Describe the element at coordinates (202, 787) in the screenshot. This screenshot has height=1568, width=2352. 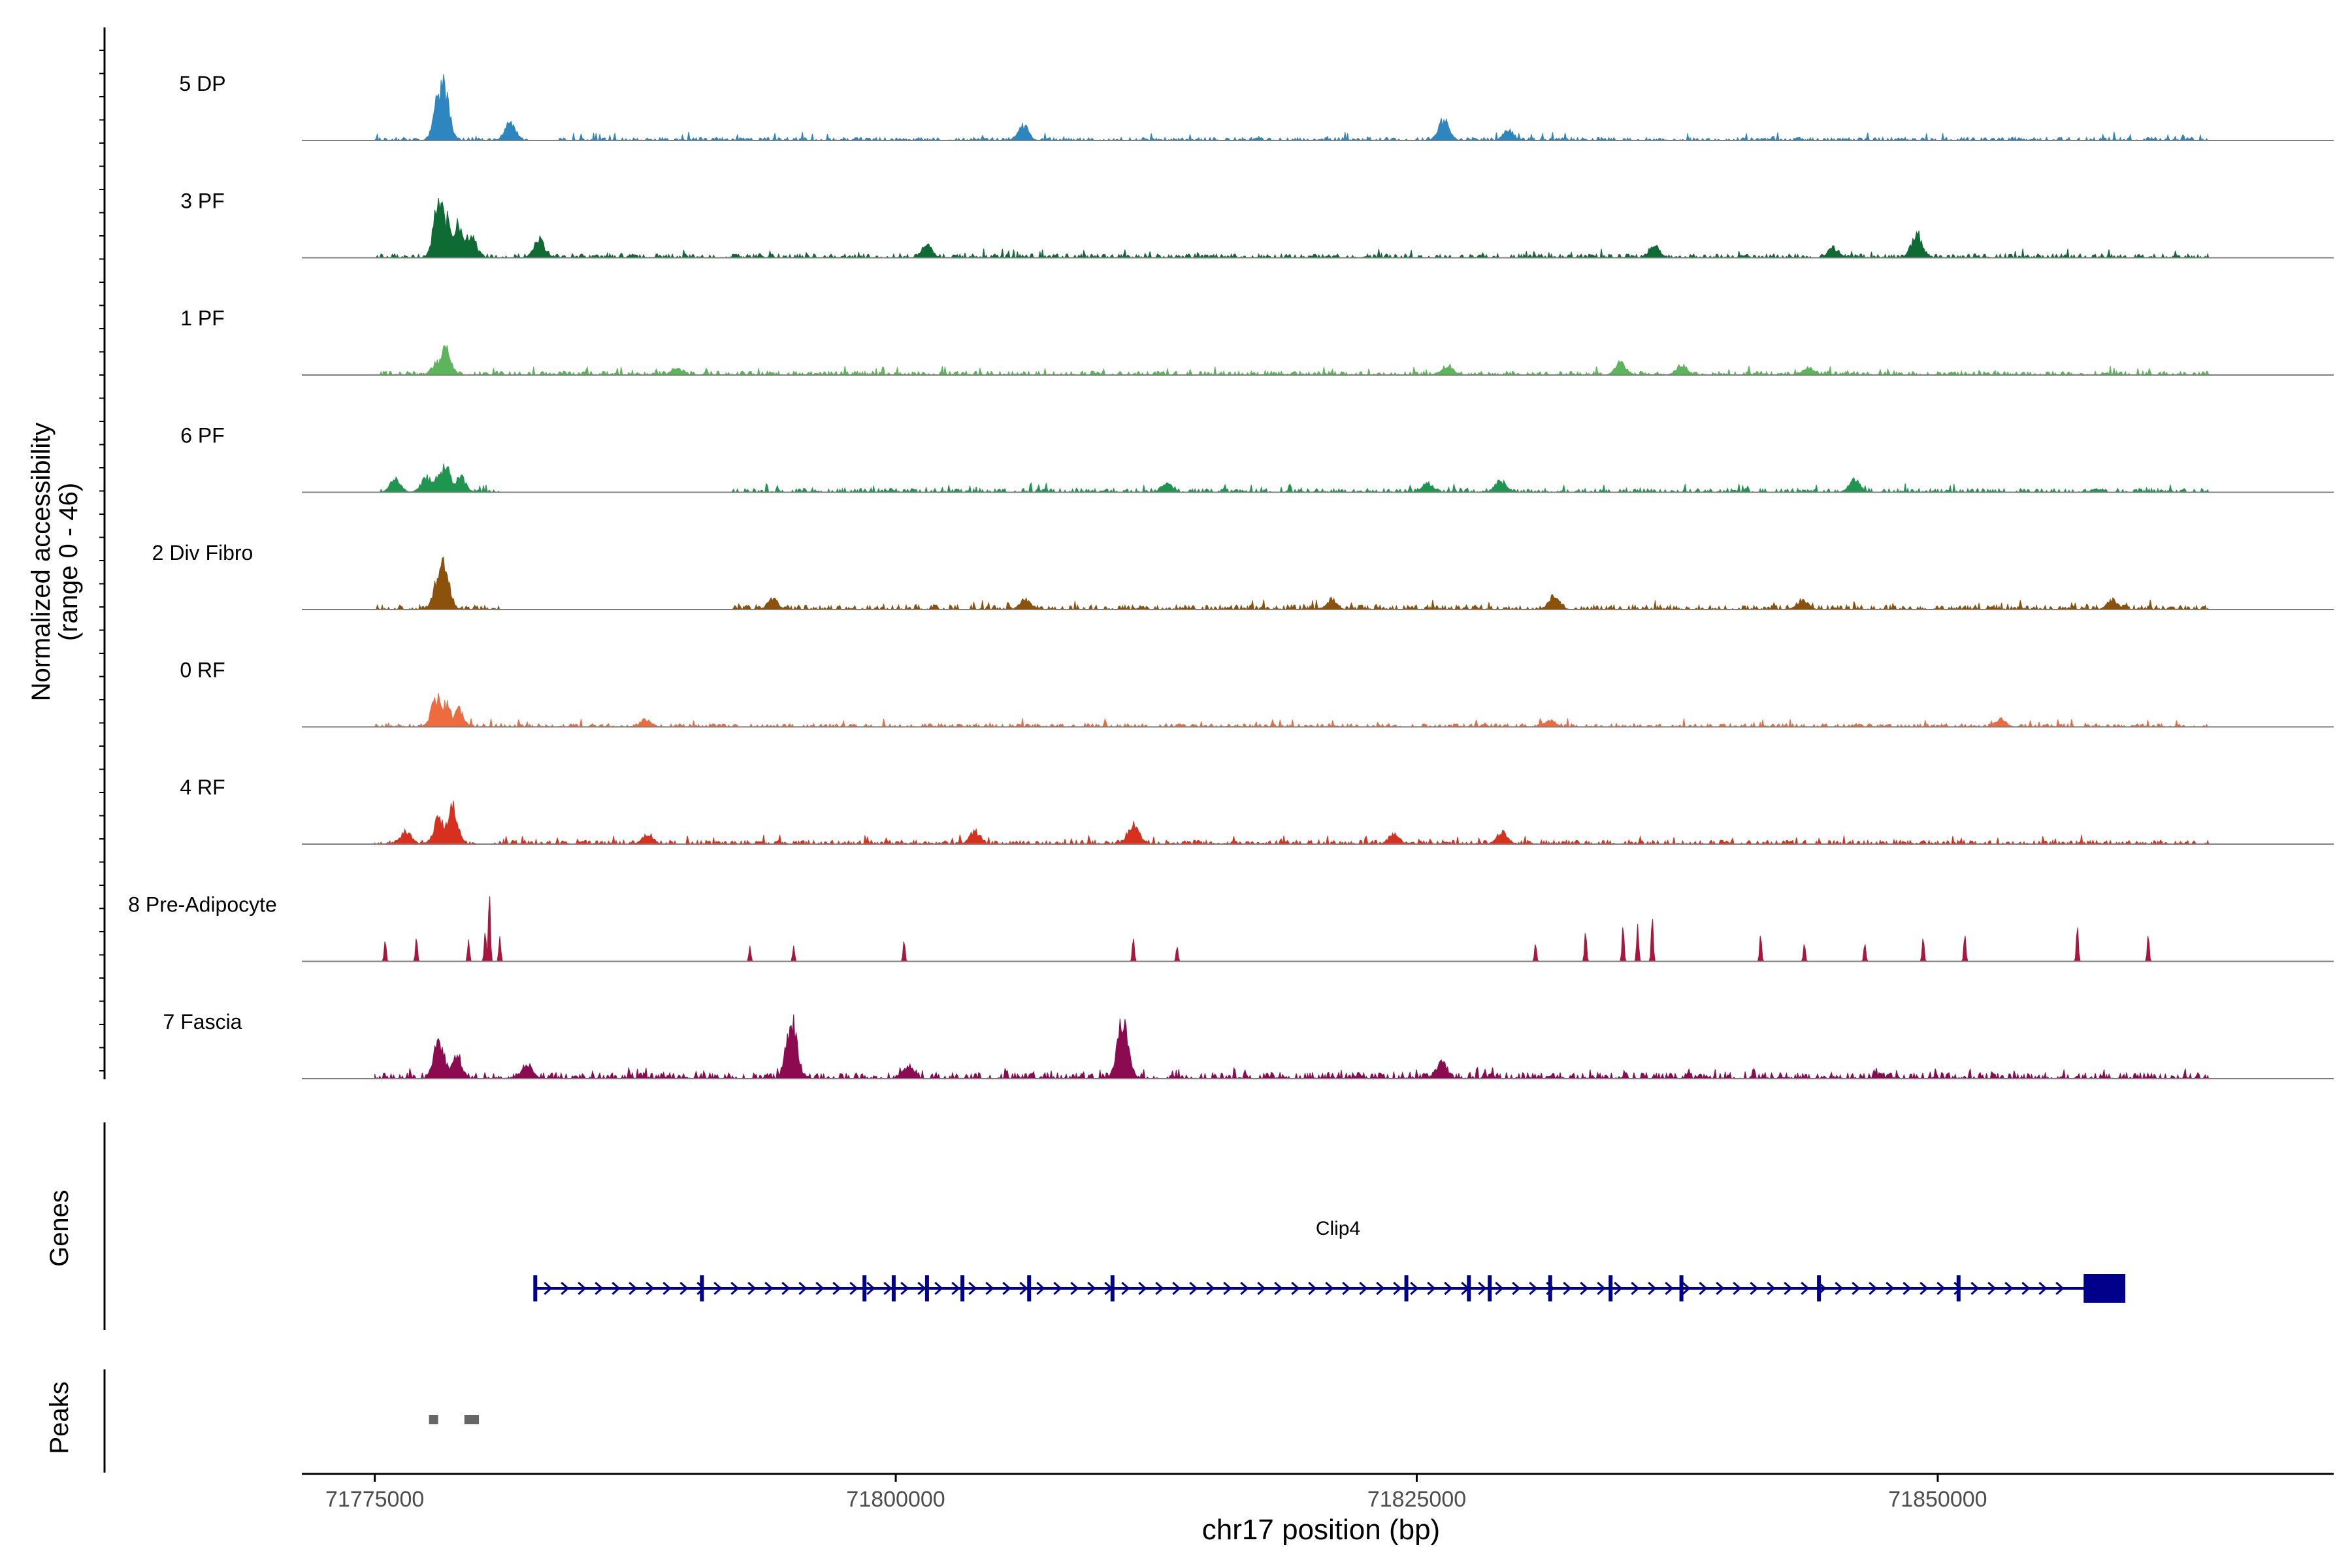
I see `track-label: 4 RF` at that location.